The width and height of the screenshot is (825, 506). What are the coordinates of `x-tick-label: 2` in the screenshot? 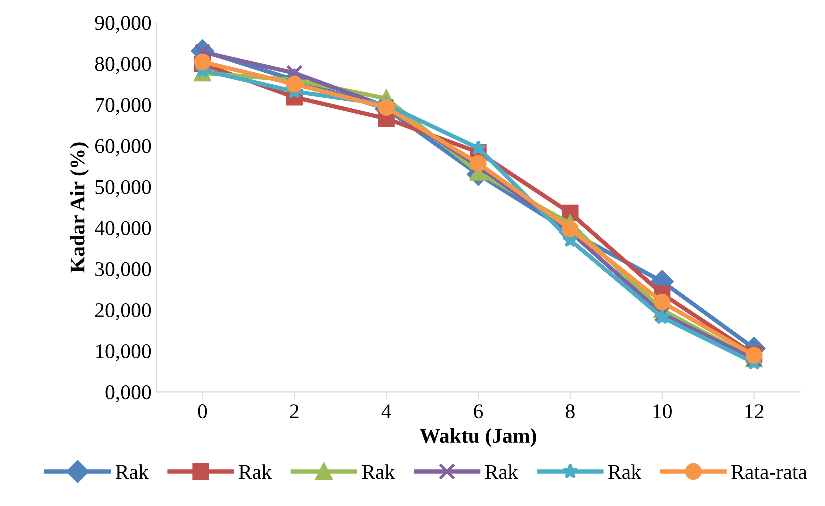 It's located at (294, 411).